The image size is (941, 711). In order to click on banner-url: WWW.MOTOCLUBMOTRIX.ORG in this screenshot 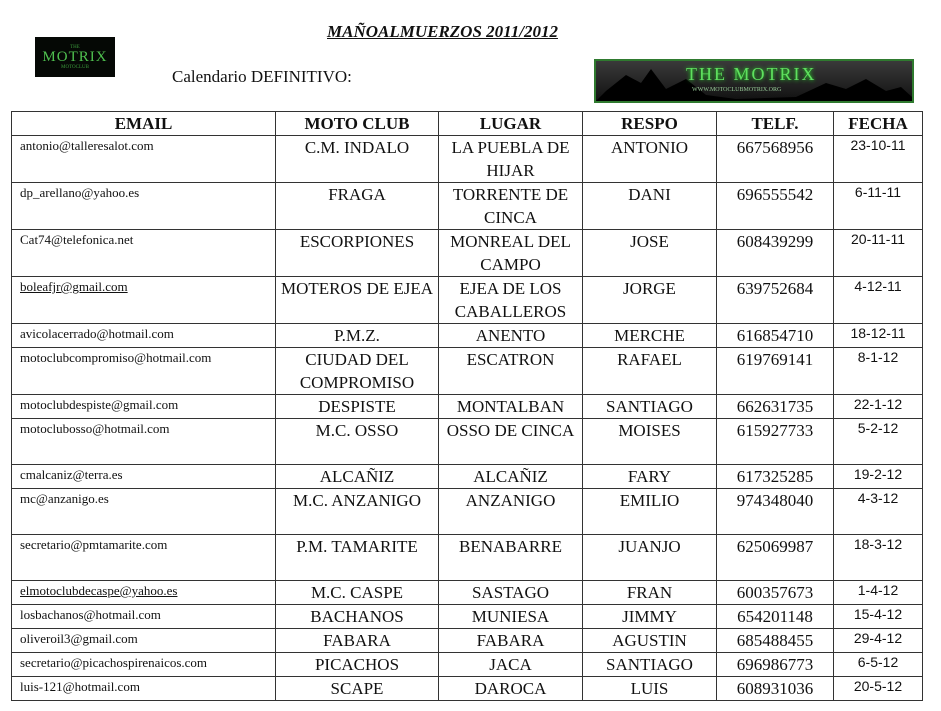, I will do `click(737, 90)`.